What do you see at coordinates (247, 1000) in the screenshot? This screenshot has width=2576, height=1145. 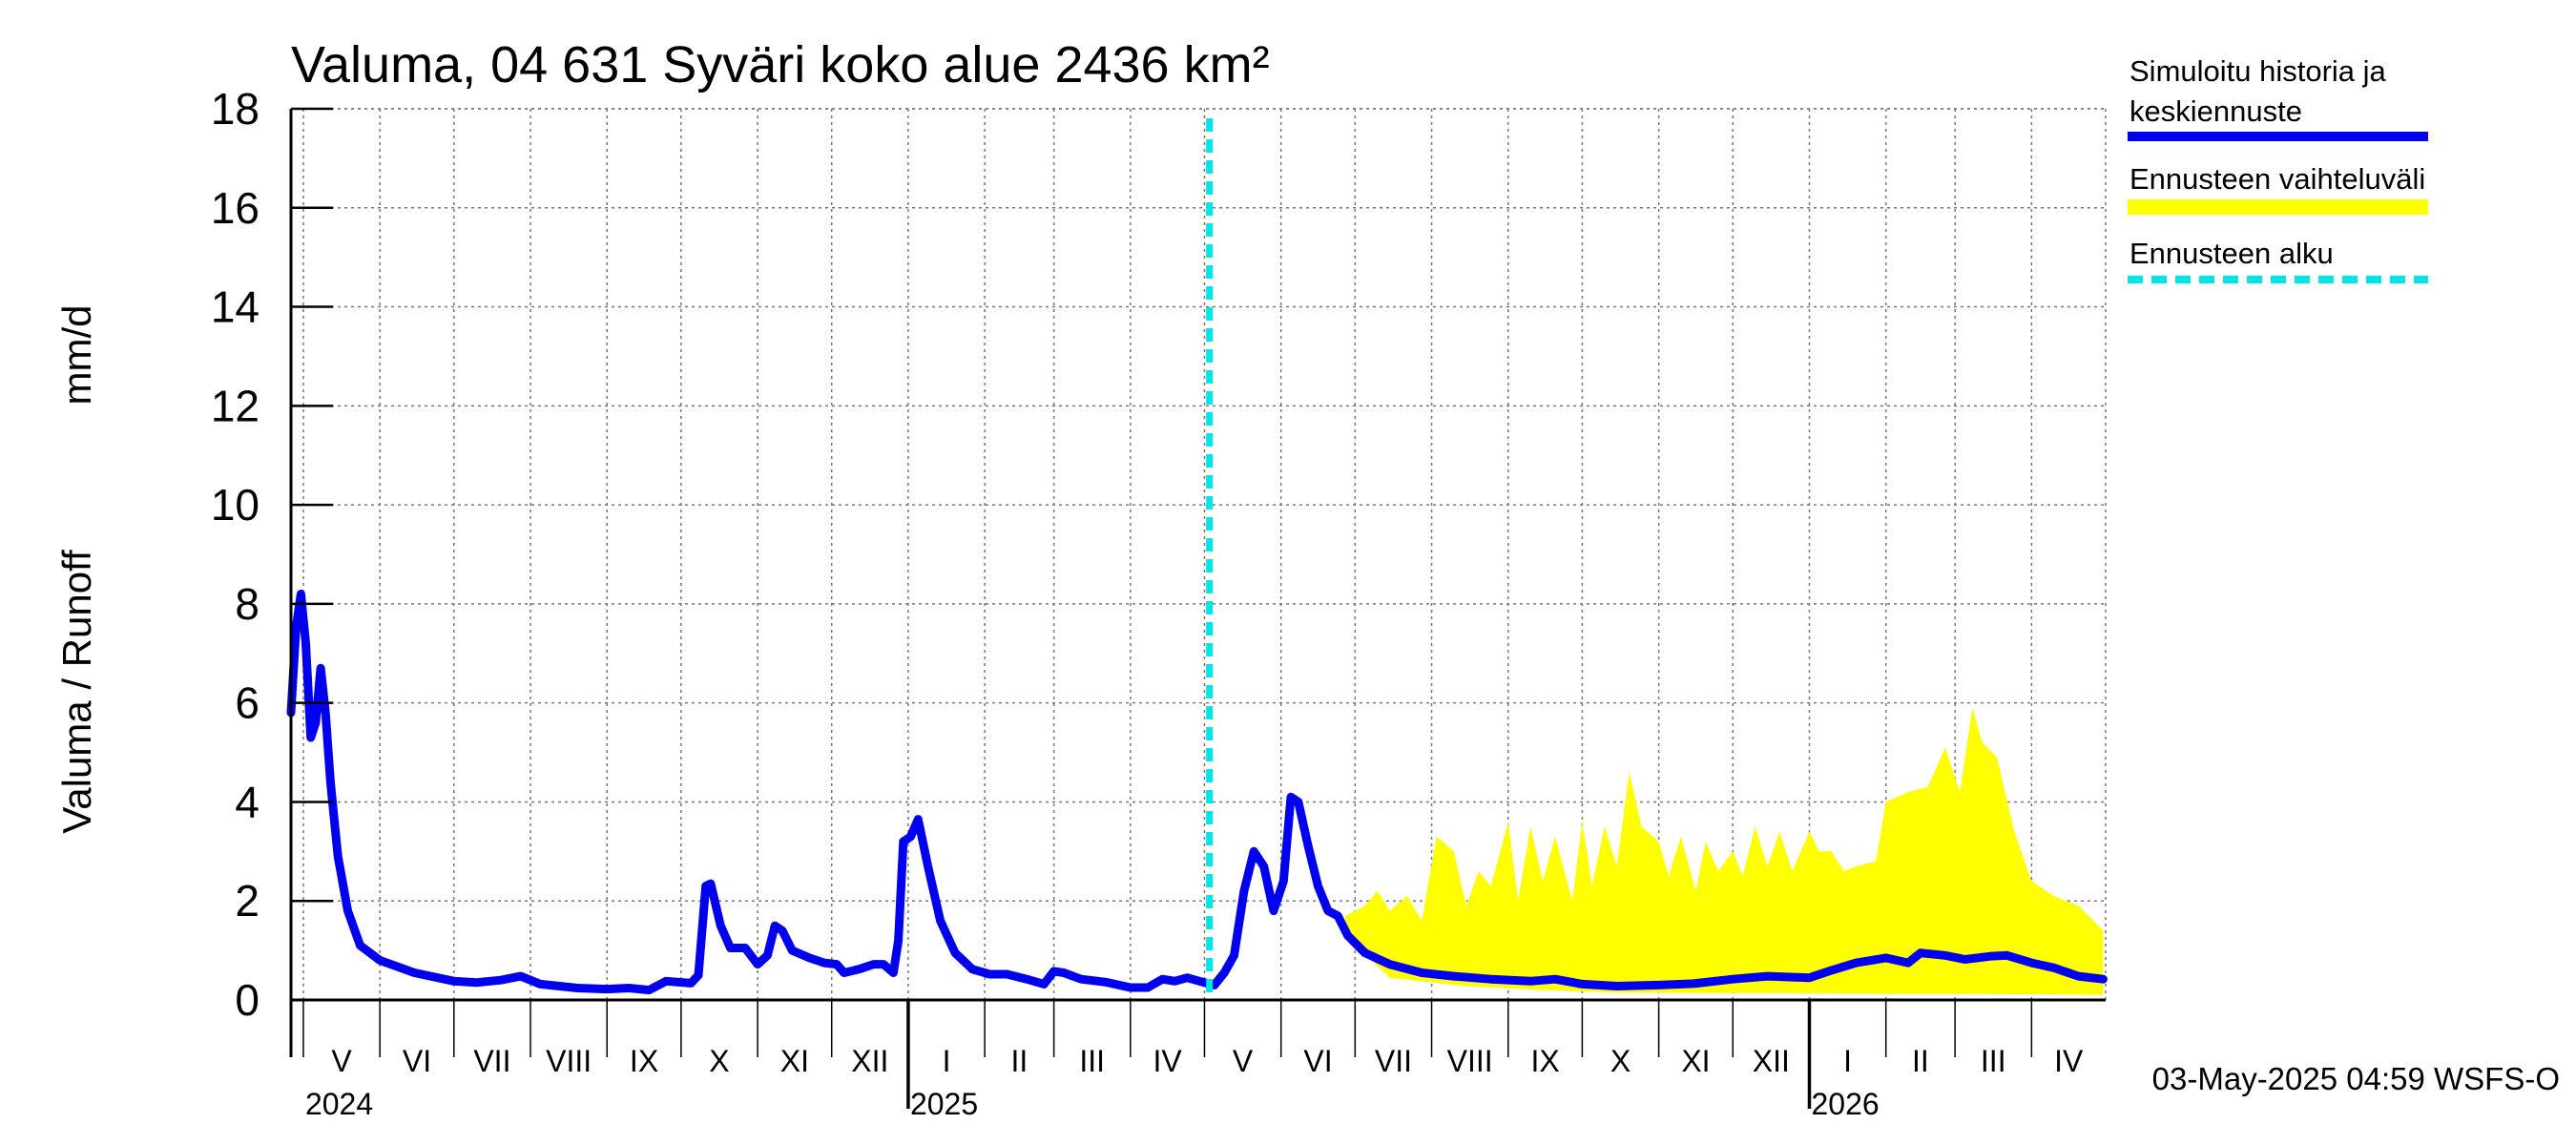 I see `y-tick-label: 0` at bounding box center [247, 1000].